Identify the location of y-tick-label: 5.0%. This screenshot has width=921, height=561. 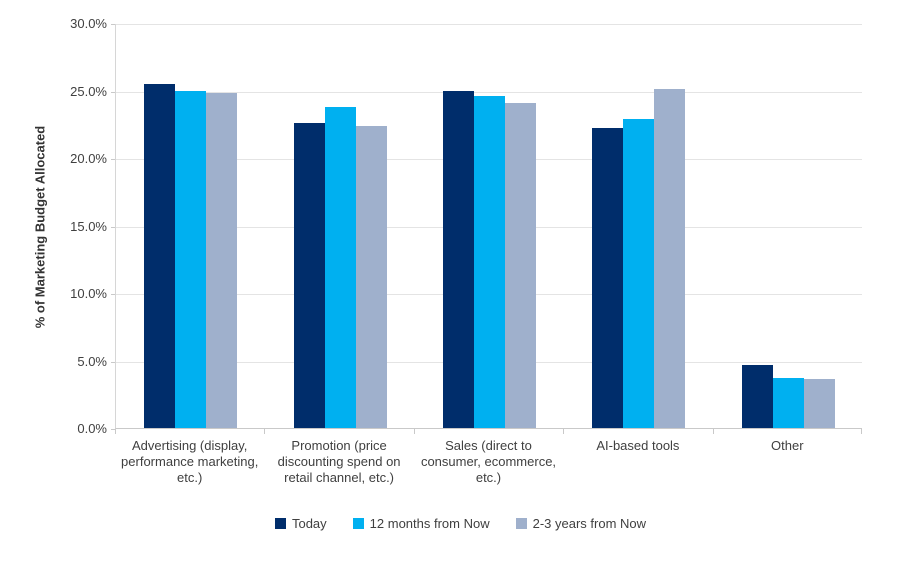
(92, 361).